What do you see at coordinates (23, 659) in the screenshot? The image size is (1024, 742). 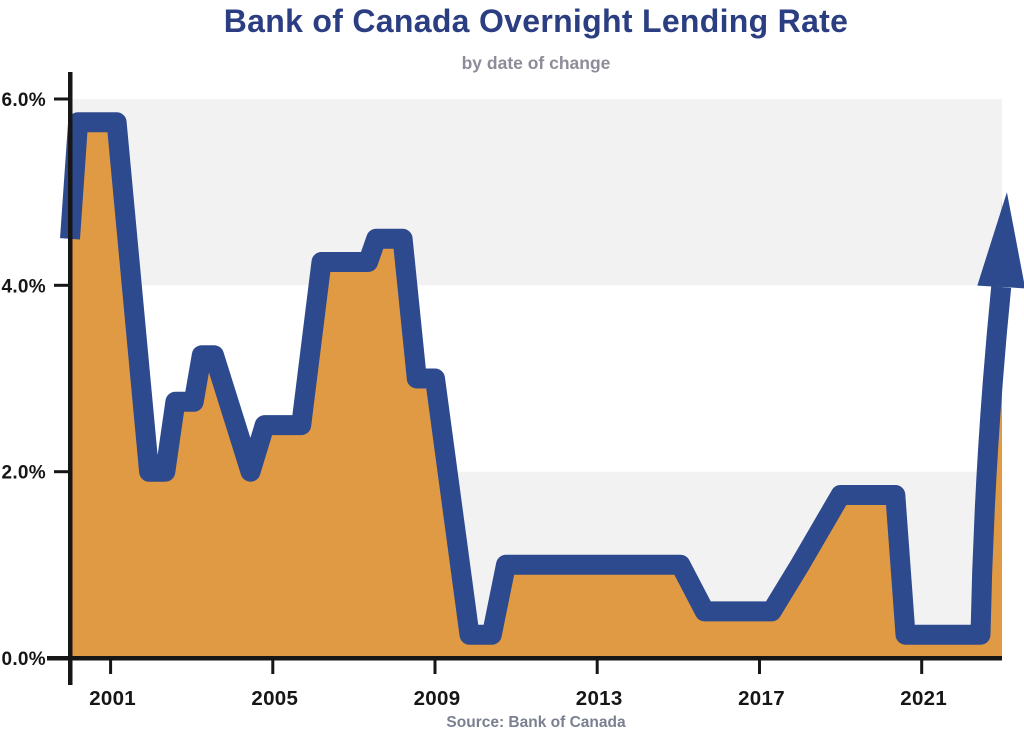 I see `y-tick-label: 0.0%` at bounding box center [23, 659].